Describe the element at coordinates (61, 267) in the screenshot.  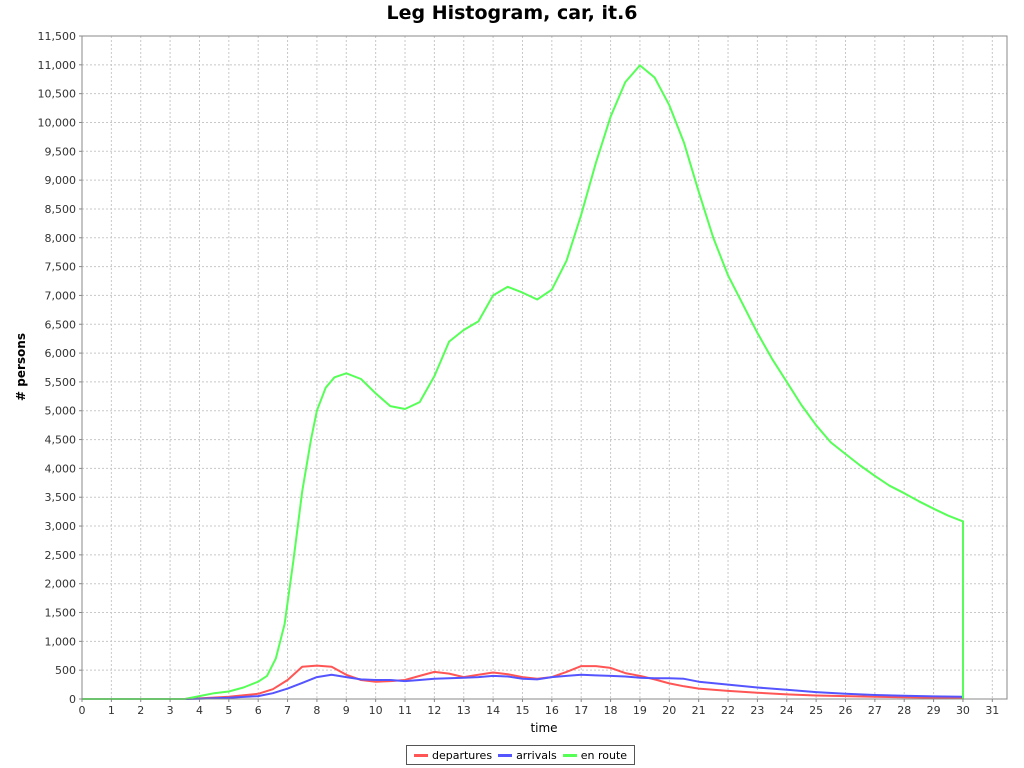
I see `y-tick-label: 7,500` at that location.